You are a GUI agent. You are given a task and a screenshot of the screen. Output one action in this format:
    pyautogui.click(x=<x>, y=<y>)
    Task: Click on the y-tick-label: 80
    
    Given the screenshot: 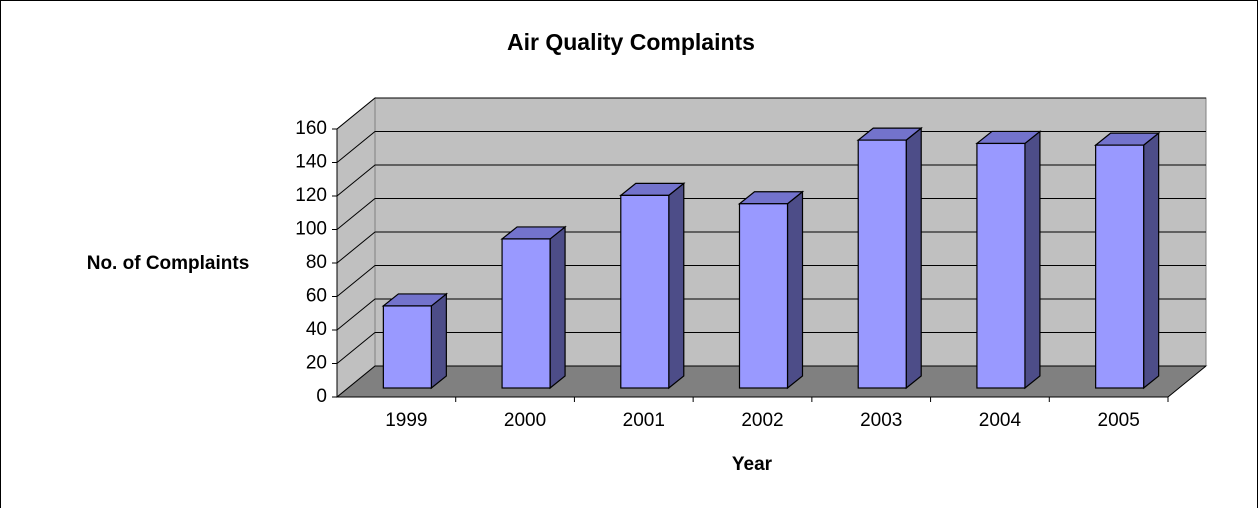 What is the action you would take?
    pyautogui.click(x=316, y=262)
    